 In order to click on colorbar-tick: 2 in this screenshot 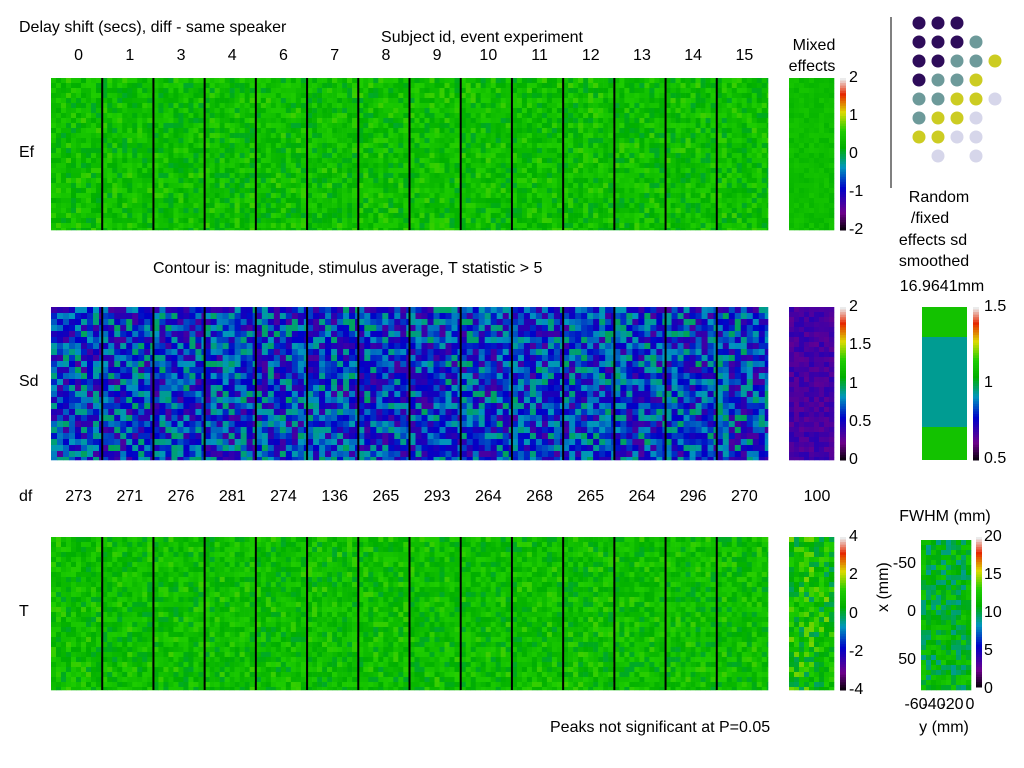, I will do `click(853, 575)`.